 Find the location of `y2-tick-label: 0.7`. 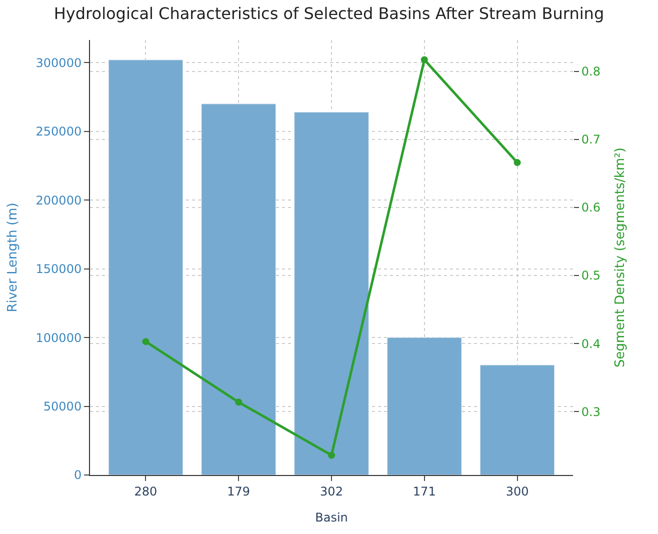

y2-tick-label: 0.7 is located at coordinates (590, 139).